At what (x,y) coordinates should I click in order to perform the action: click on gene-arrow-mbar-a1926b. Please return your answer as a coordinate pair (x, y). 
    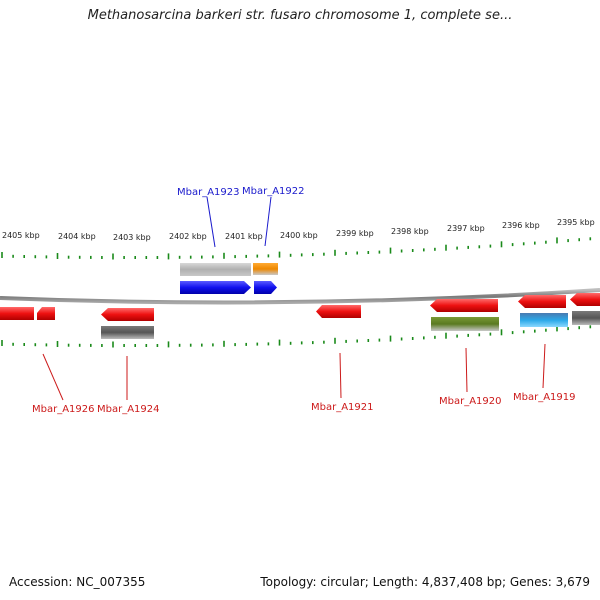
    Looking at the image, I should click on (46, 313).